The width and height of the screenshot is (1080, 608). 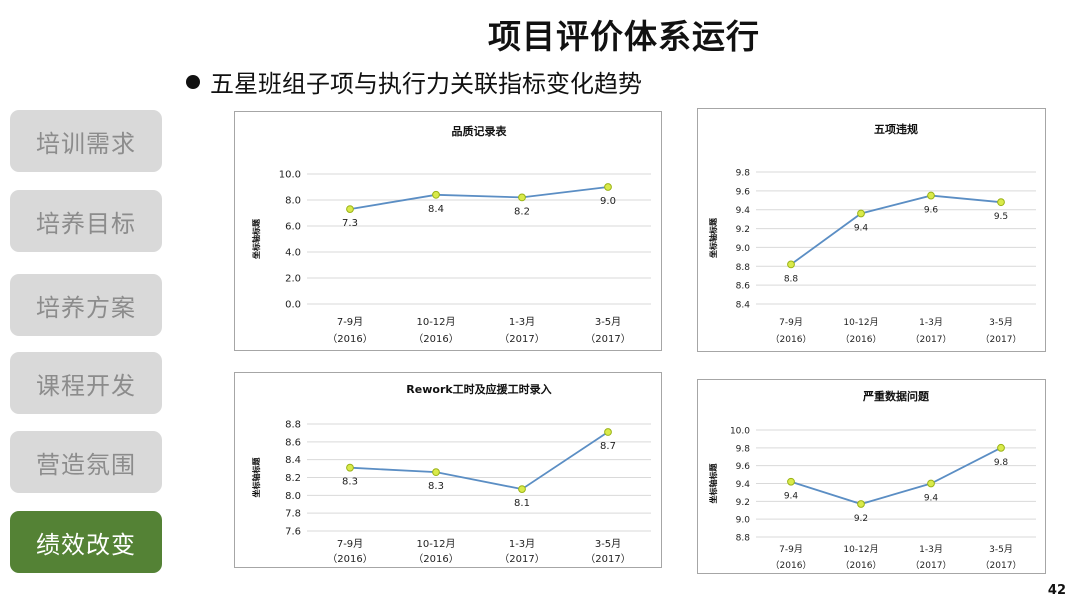 What do you see at coordinates (1001, 217) in the screenshot?
I see `data-label: 9.5` at bounding box center [1001, 217].